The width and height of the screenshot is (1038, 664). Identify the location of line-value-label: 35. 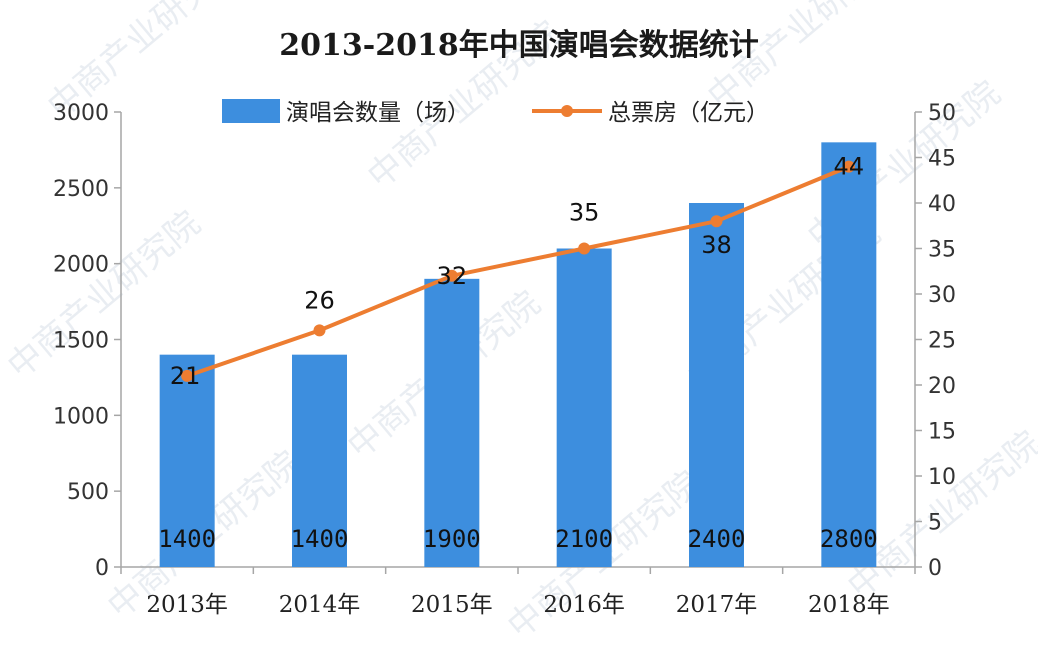
(584, 213).